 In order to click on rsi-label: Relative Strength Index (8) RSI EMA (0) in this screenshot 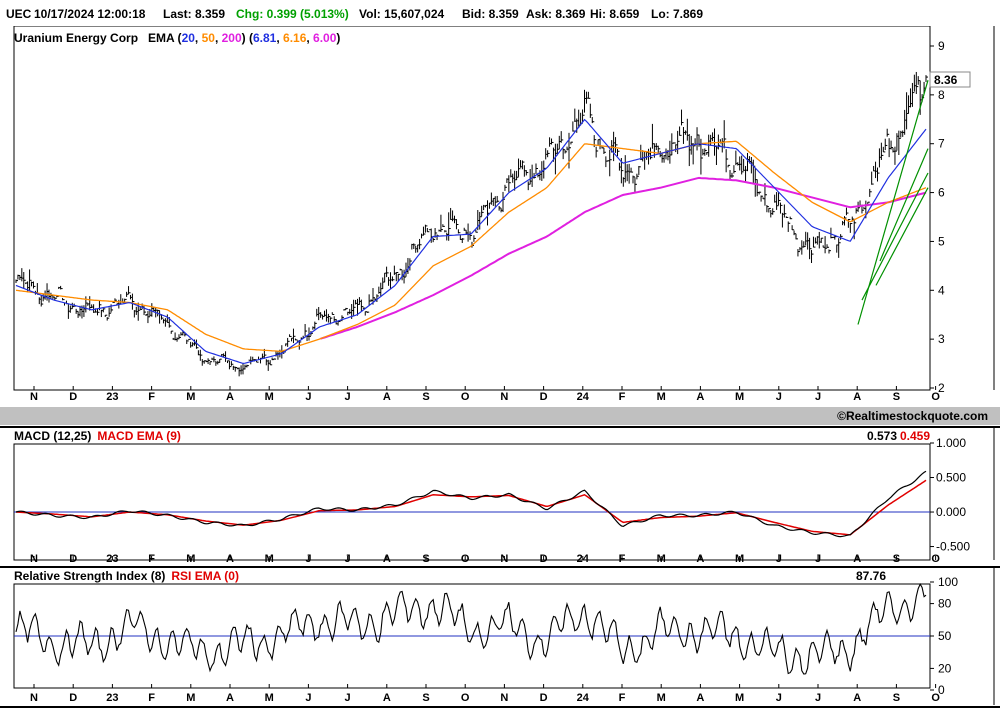, I will do `click(126, 576)`.